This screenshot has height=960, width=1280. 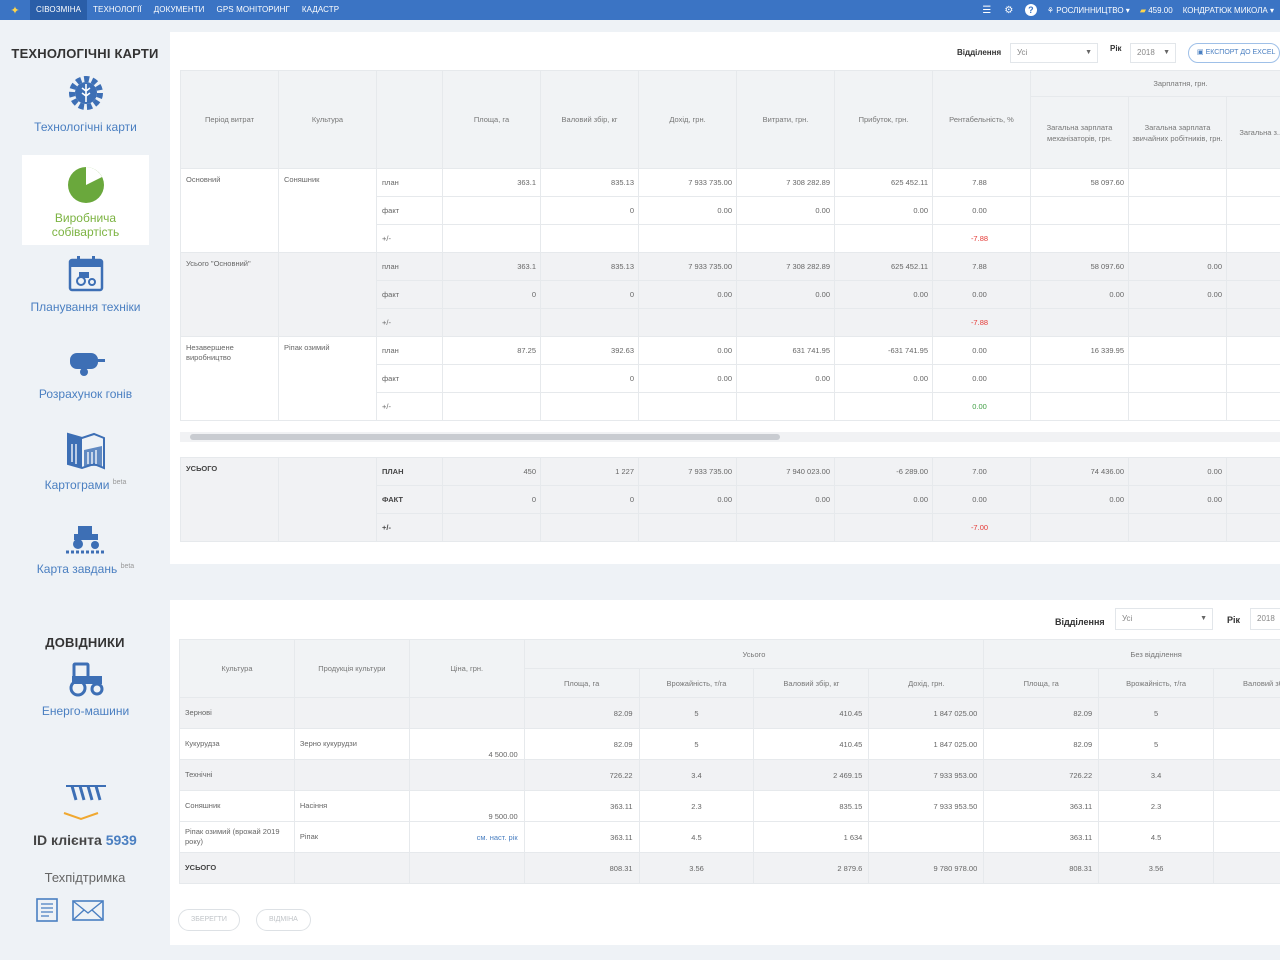 I want to click on cell-value: 58 097.60, so click(x=1079, y=182).